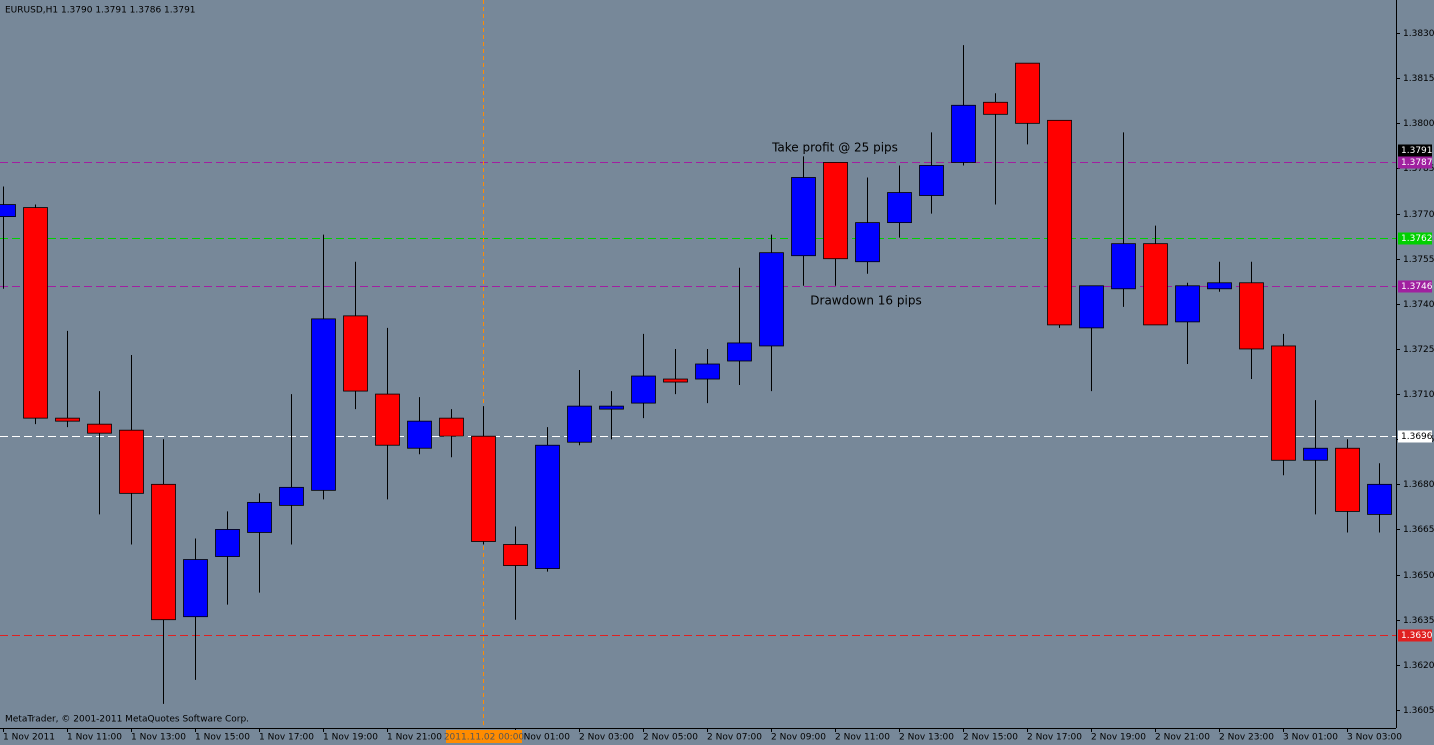  I want to click on y-tick-label: 1.3725, so click(1418, 350).